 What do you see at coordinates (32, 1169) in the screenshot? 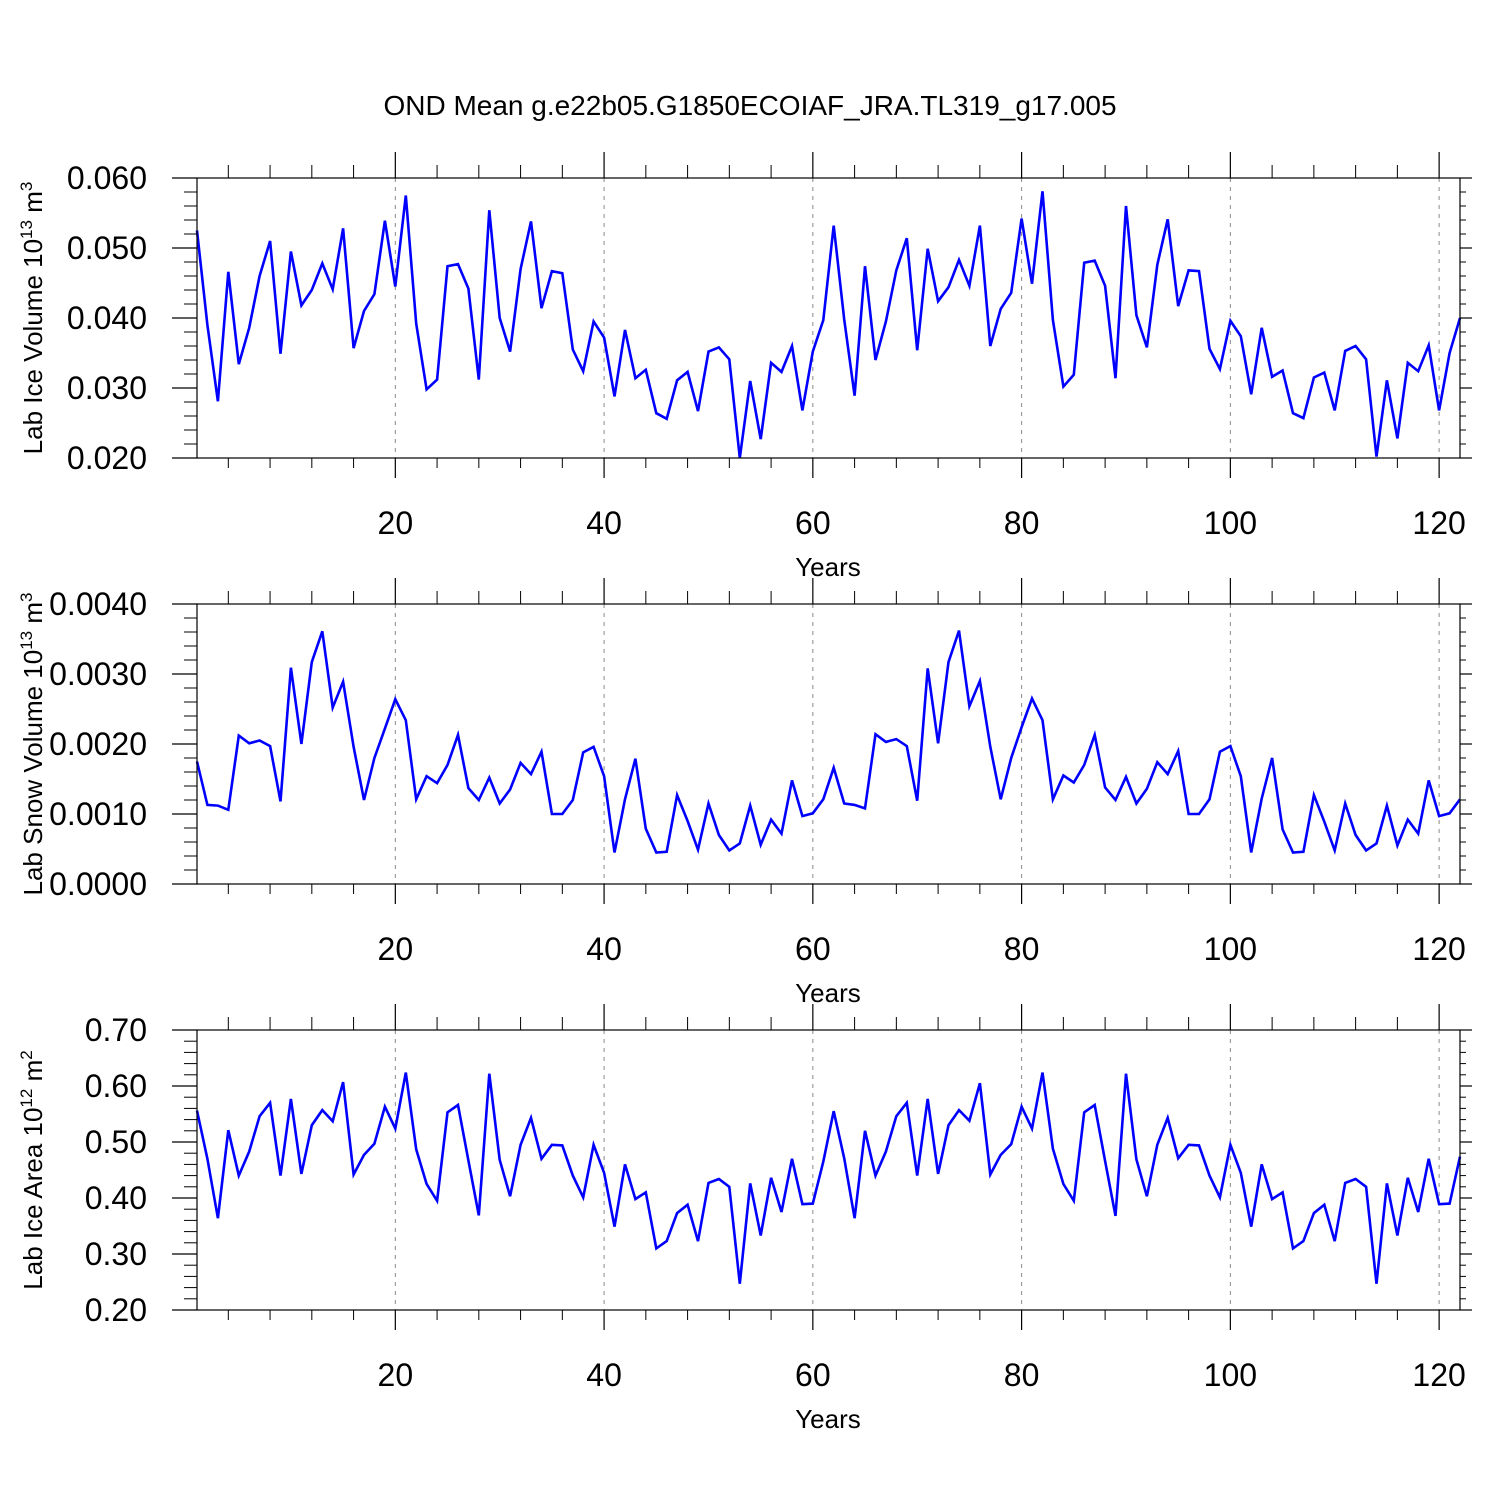
I see `ice-area-yaxis-title: Lab Ice Area 1012 m2` at bounding box center [32, 1169].